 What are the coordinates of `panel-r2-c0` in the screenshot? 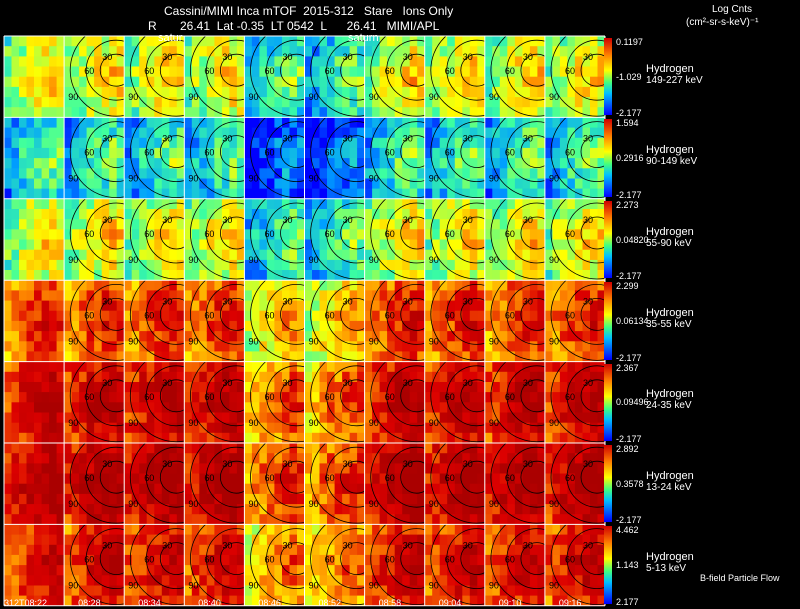 It's located at (34, 239).